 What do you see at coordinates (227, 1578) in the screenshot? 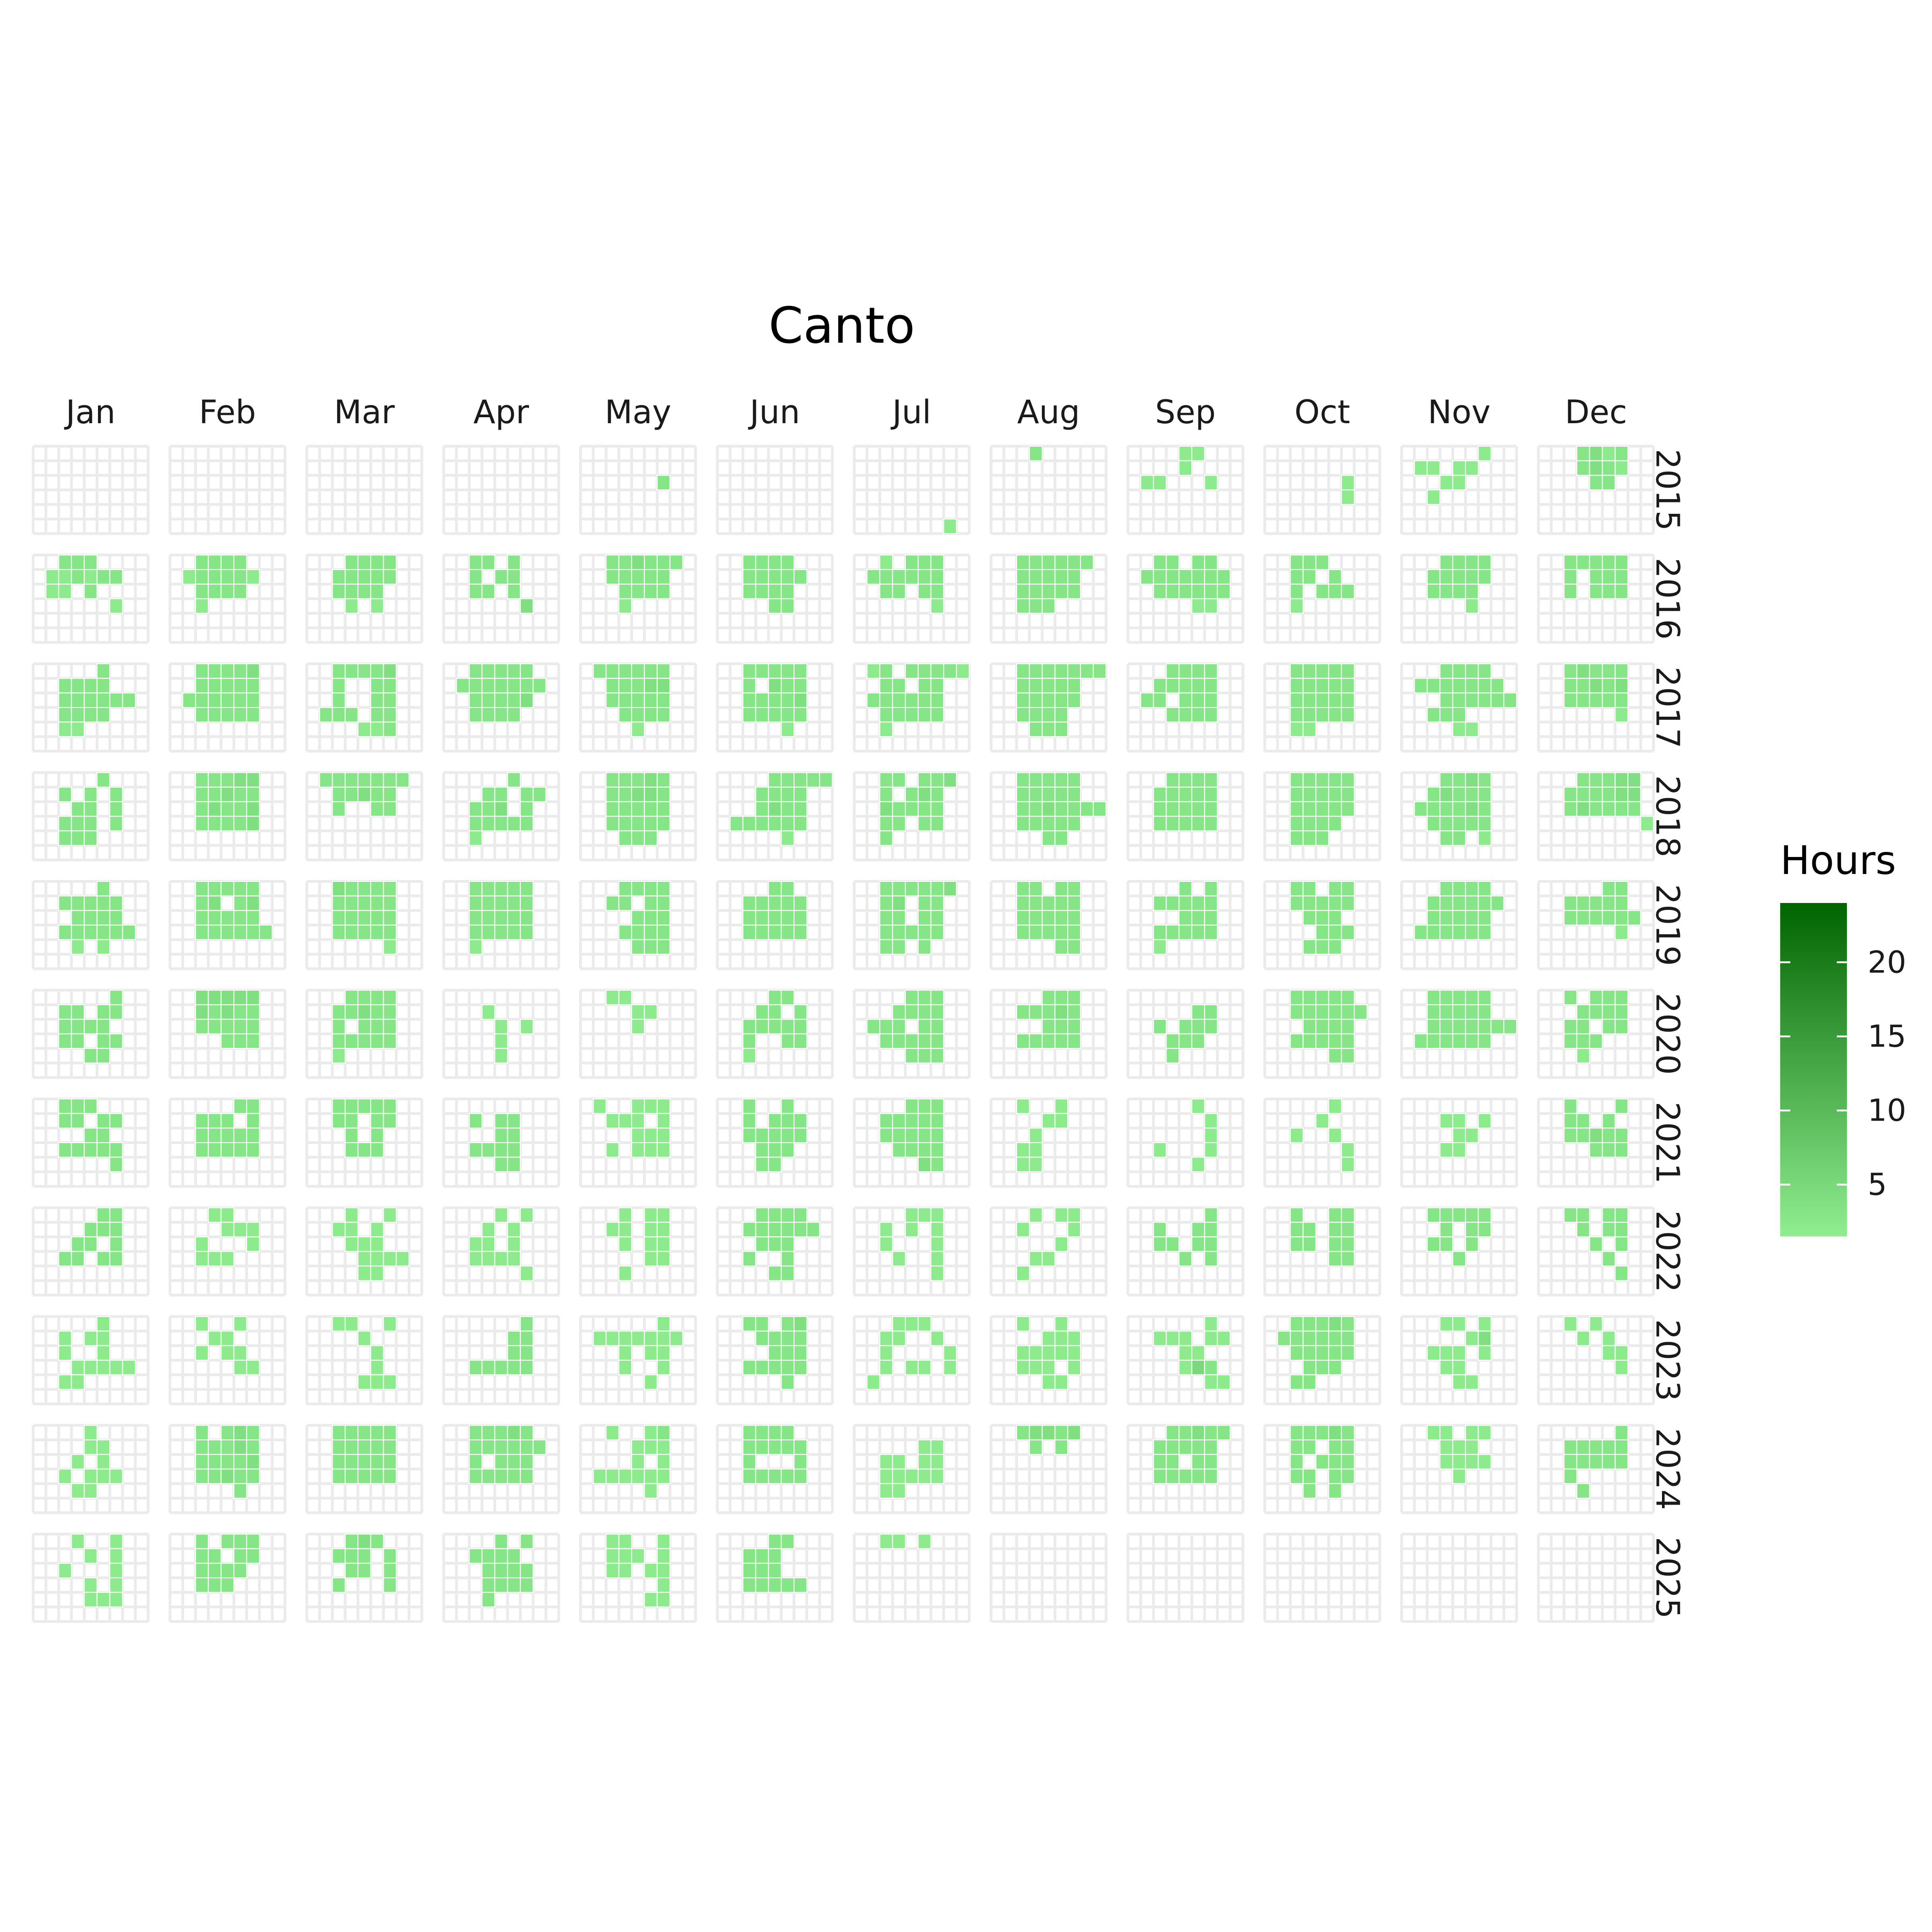
I see `panel-2025-feb` at bounding box center [227, 1578].